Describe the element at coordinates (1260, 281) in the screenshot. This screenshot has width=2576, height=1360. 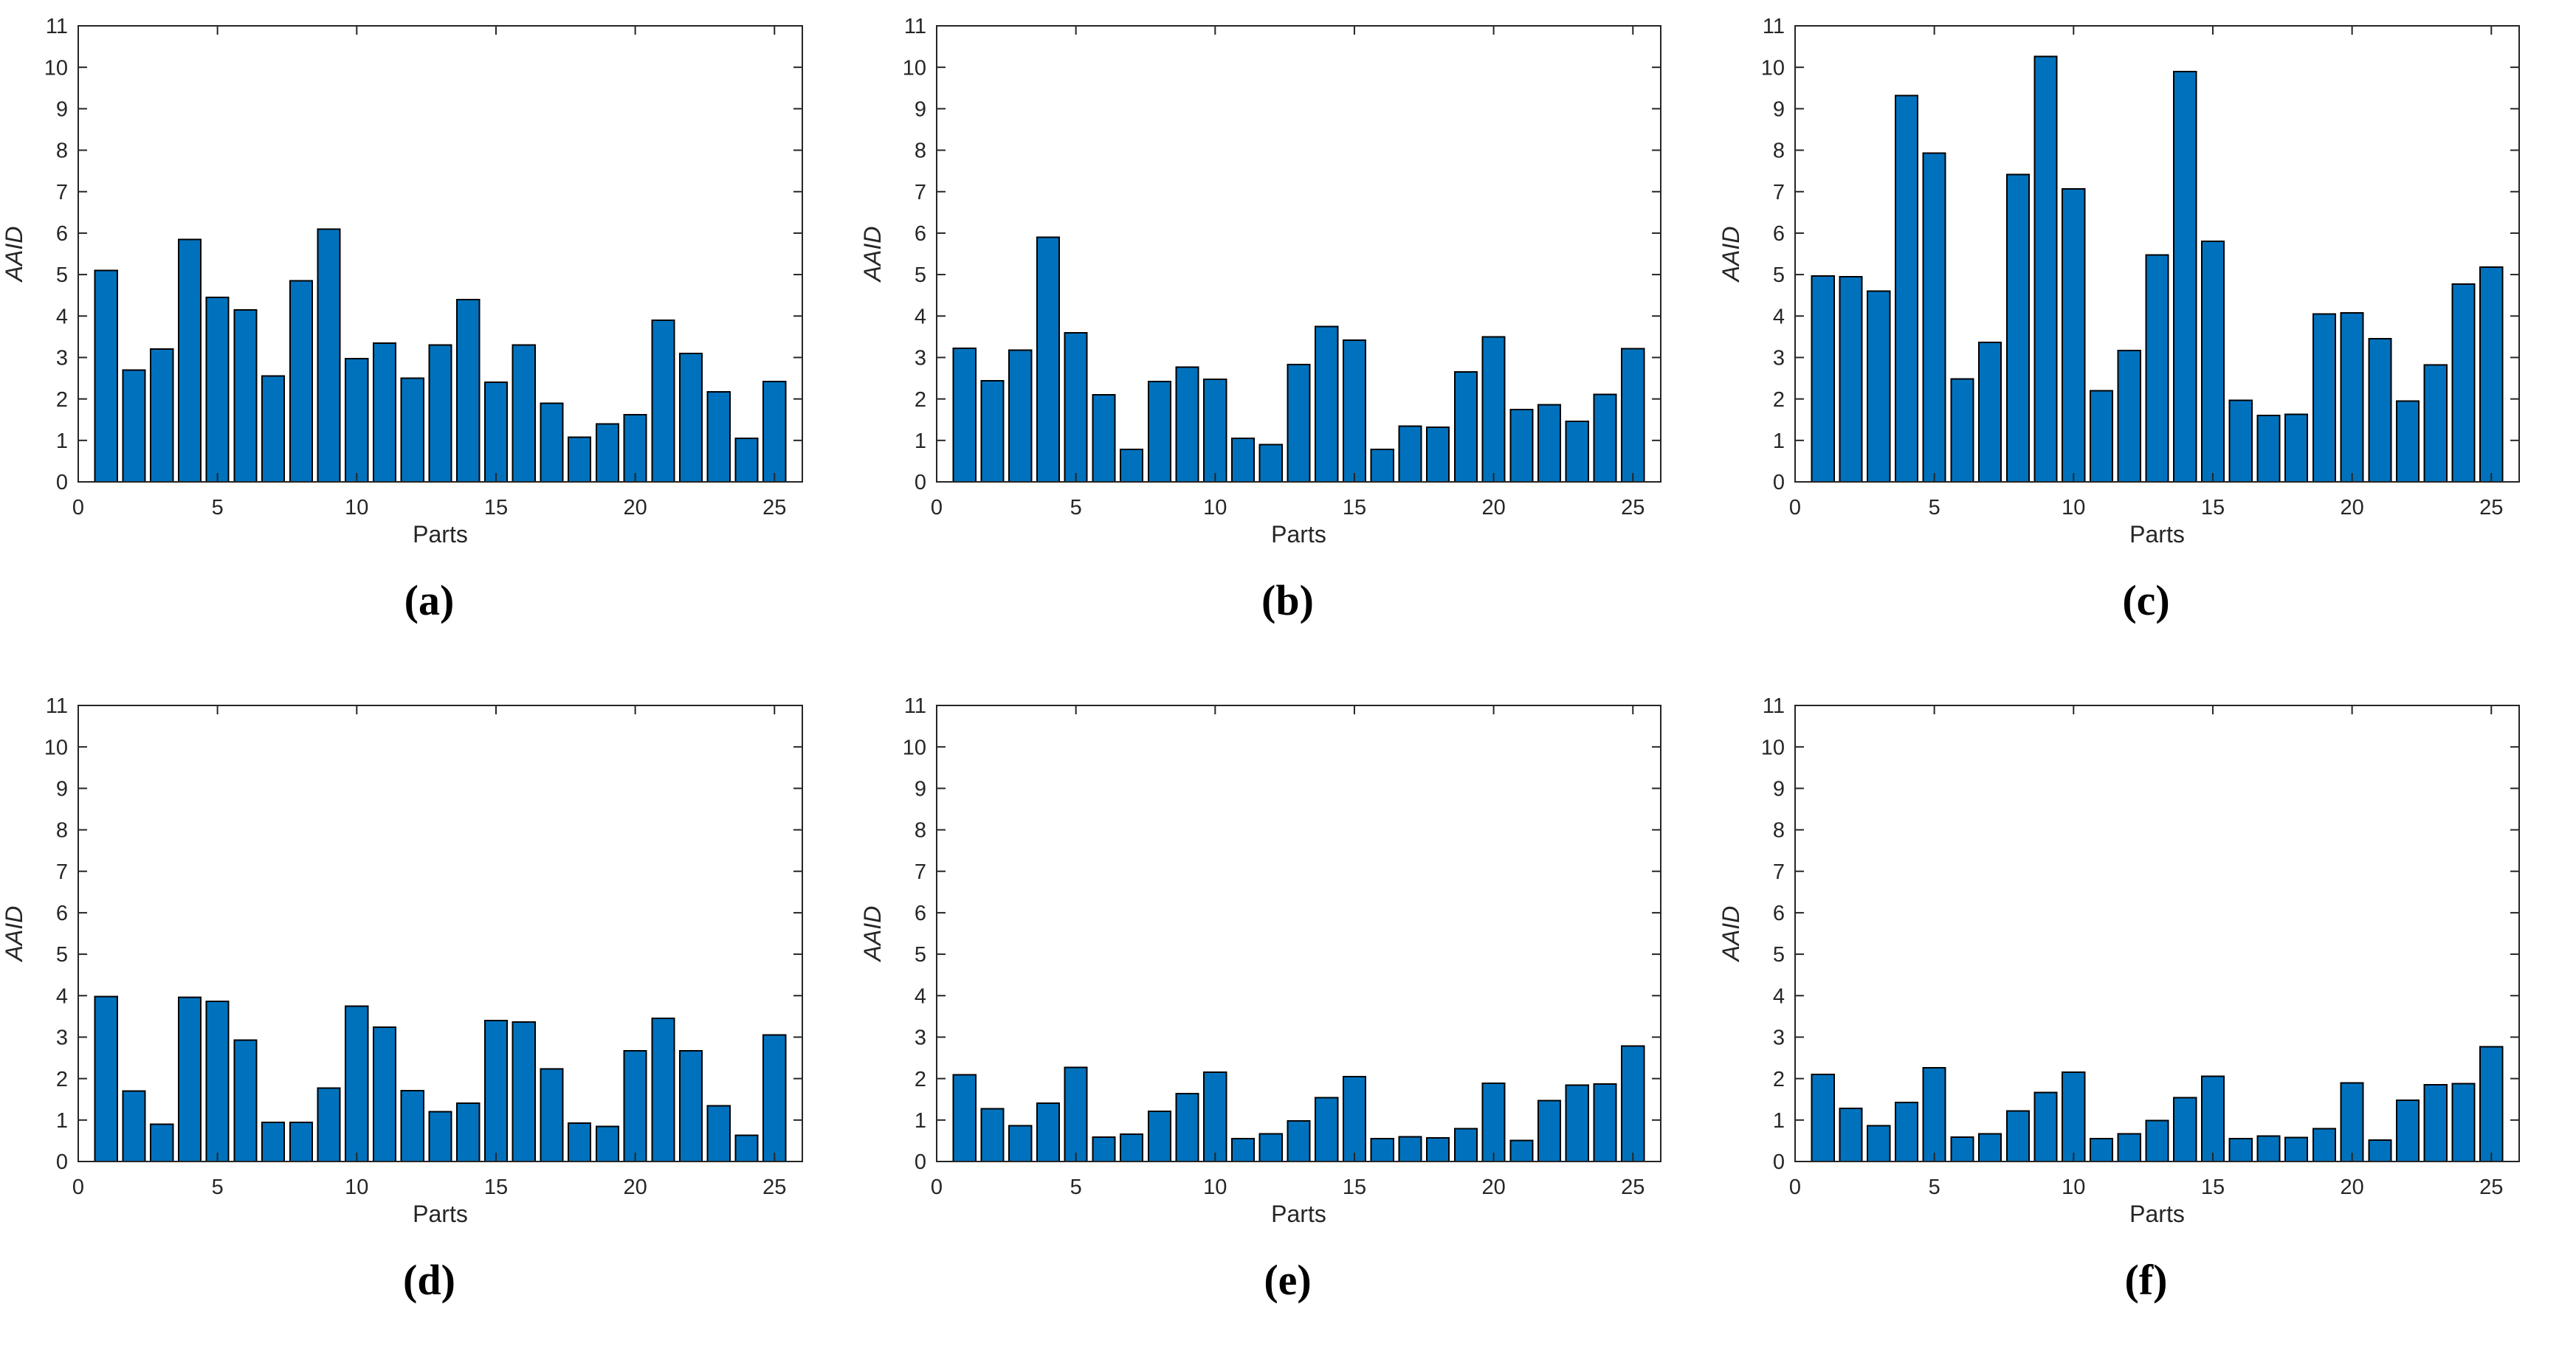
I see `bar-chart-b: 0 5 10 15 20 25 0 1 2 3 4 5 6 7 8 9 10 11 Parts AAID` at that location.